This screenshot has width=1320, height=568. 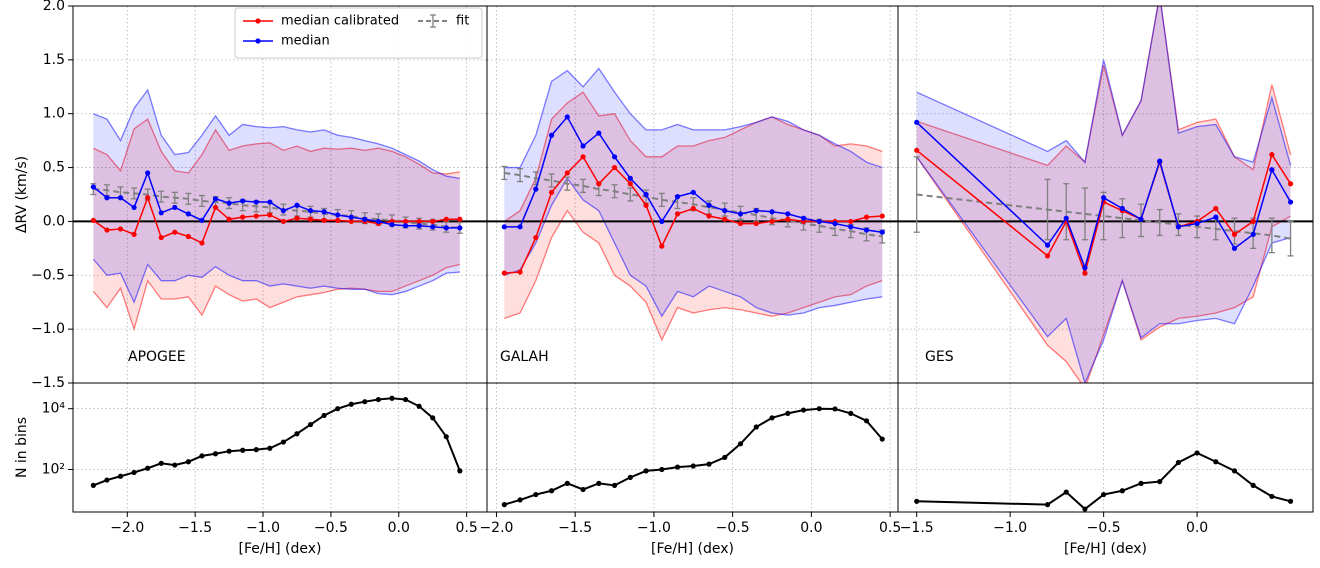 I want to click on plot-area, so click(x=692, y=447).